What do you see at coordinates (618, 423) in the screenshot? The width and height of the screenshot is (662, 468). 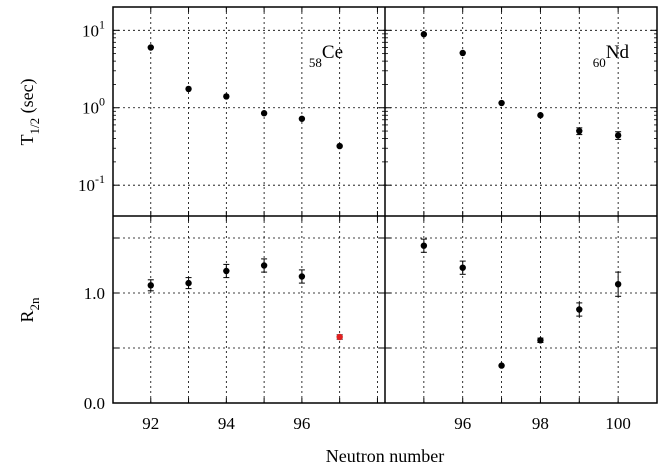 I see `x-tick-label: 100` at bounding box center [618, 423].